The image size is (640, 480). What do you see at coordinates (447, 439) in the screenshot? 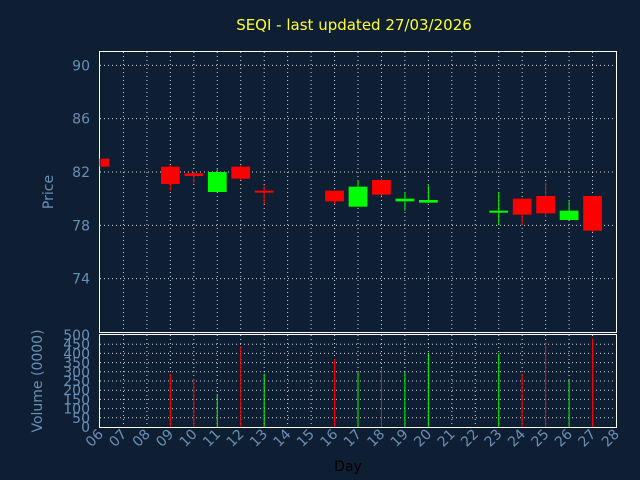
I see `x-tick-label: 21` at bounding box center [447, 439].